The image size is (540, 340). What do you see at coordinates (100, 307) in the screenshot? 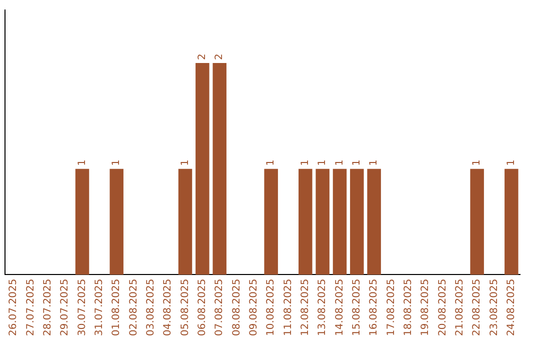
I see `x-tick-label: 31.07.2025` at bounding box center [100, 307].